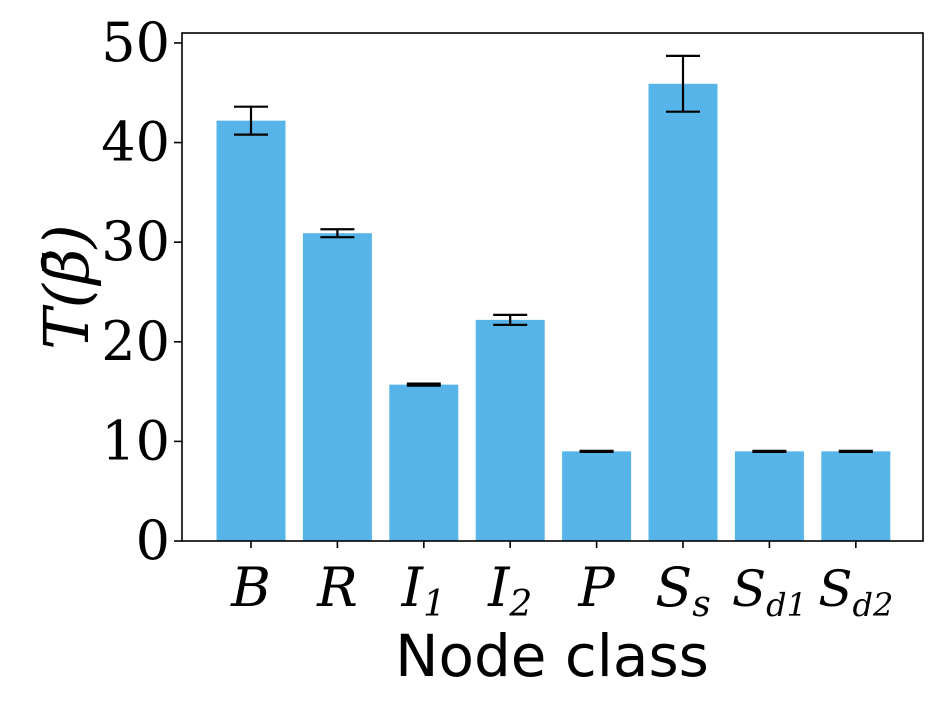 Image resolution: width=946 pixels, height=710 pixels. I want to click on y-axis-title: T(β̄), so click(66, 287).